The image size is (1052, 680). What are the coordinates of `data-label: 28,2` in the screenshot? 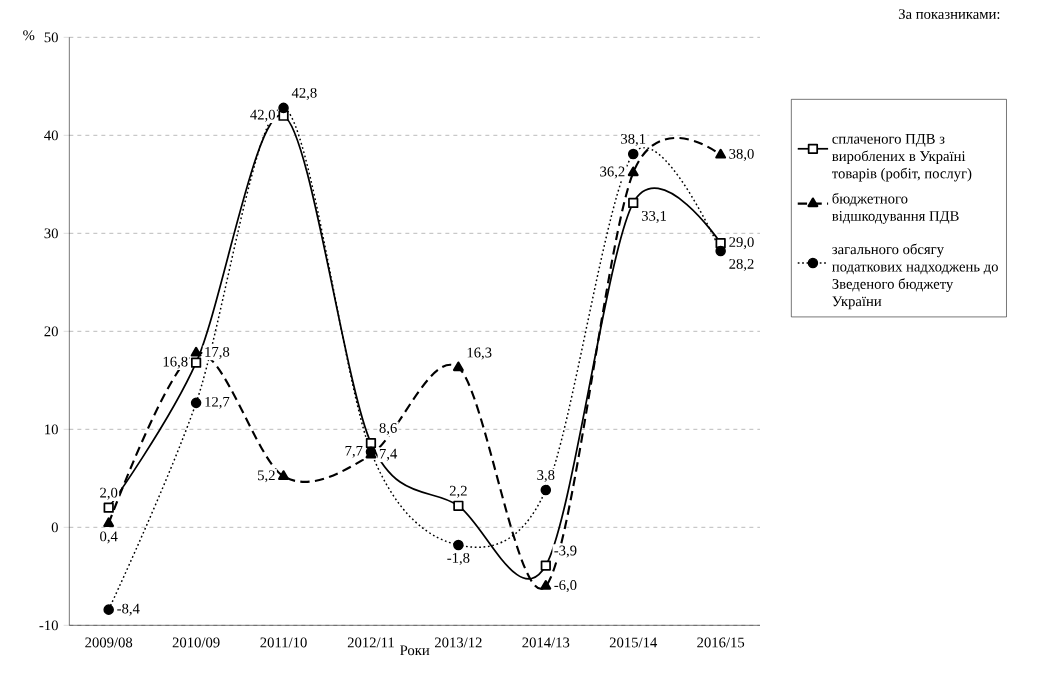 It's located at (741, 264).